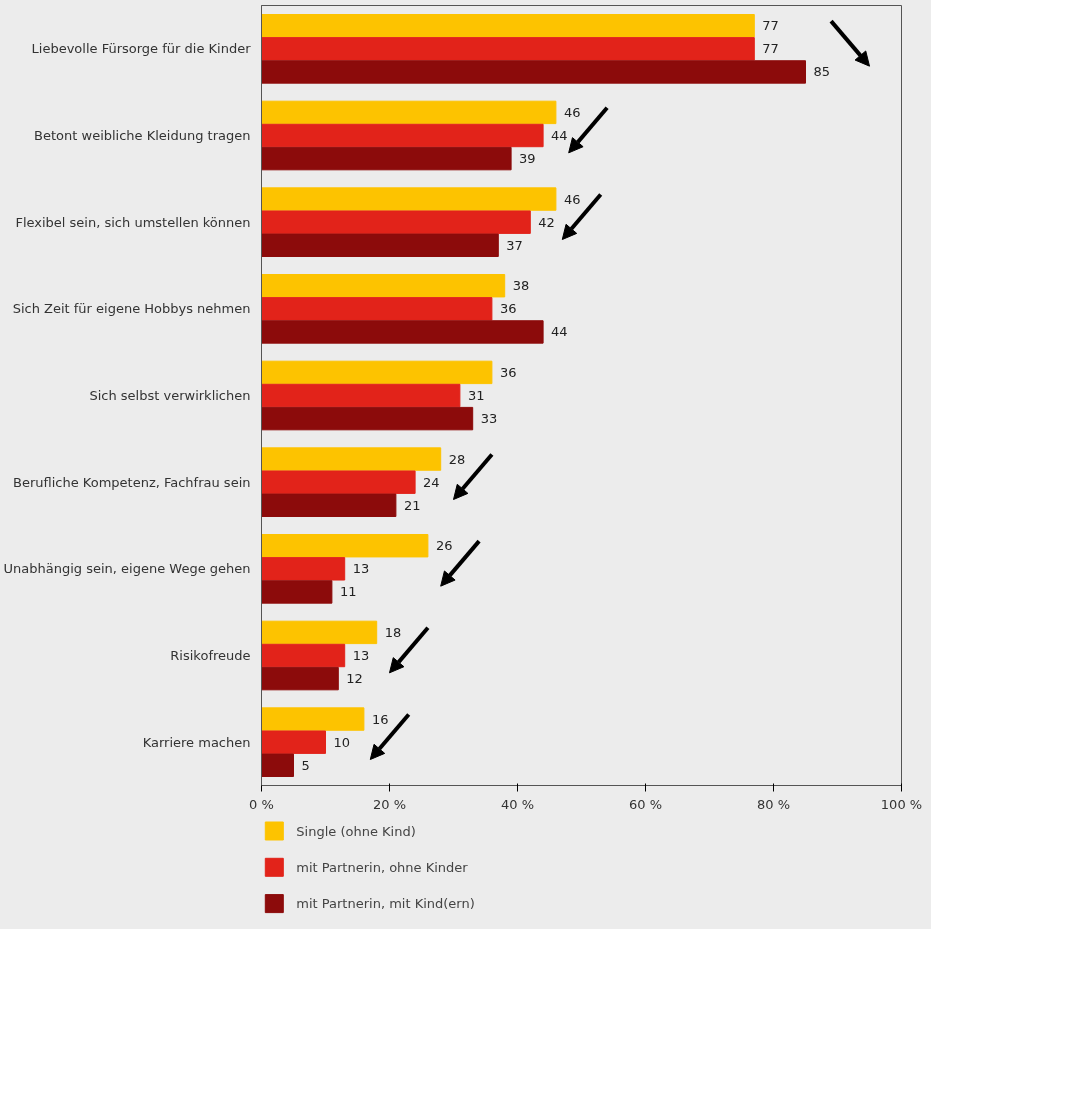 The image size is (1072, 1119). I want to click on y-tick-label: Unabhängig sein, eigene Wege gehen, so click(127, 569).